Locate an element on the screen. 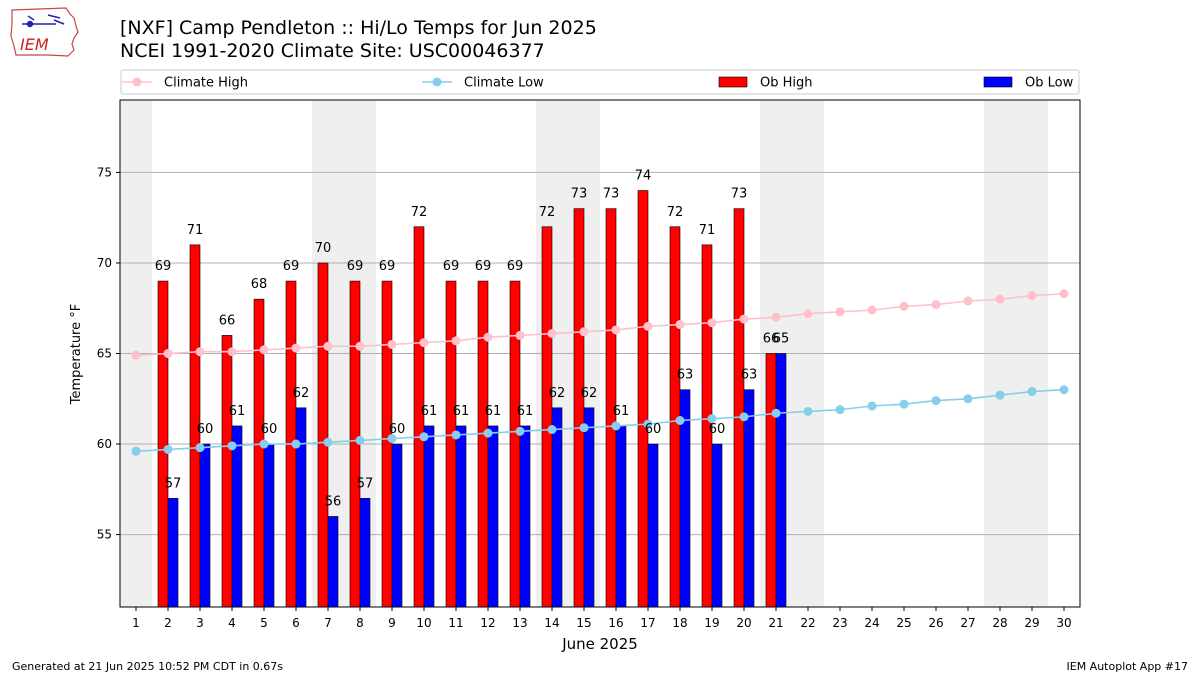  x-tick-label-15: 15 is located at coordinates (583, 623).